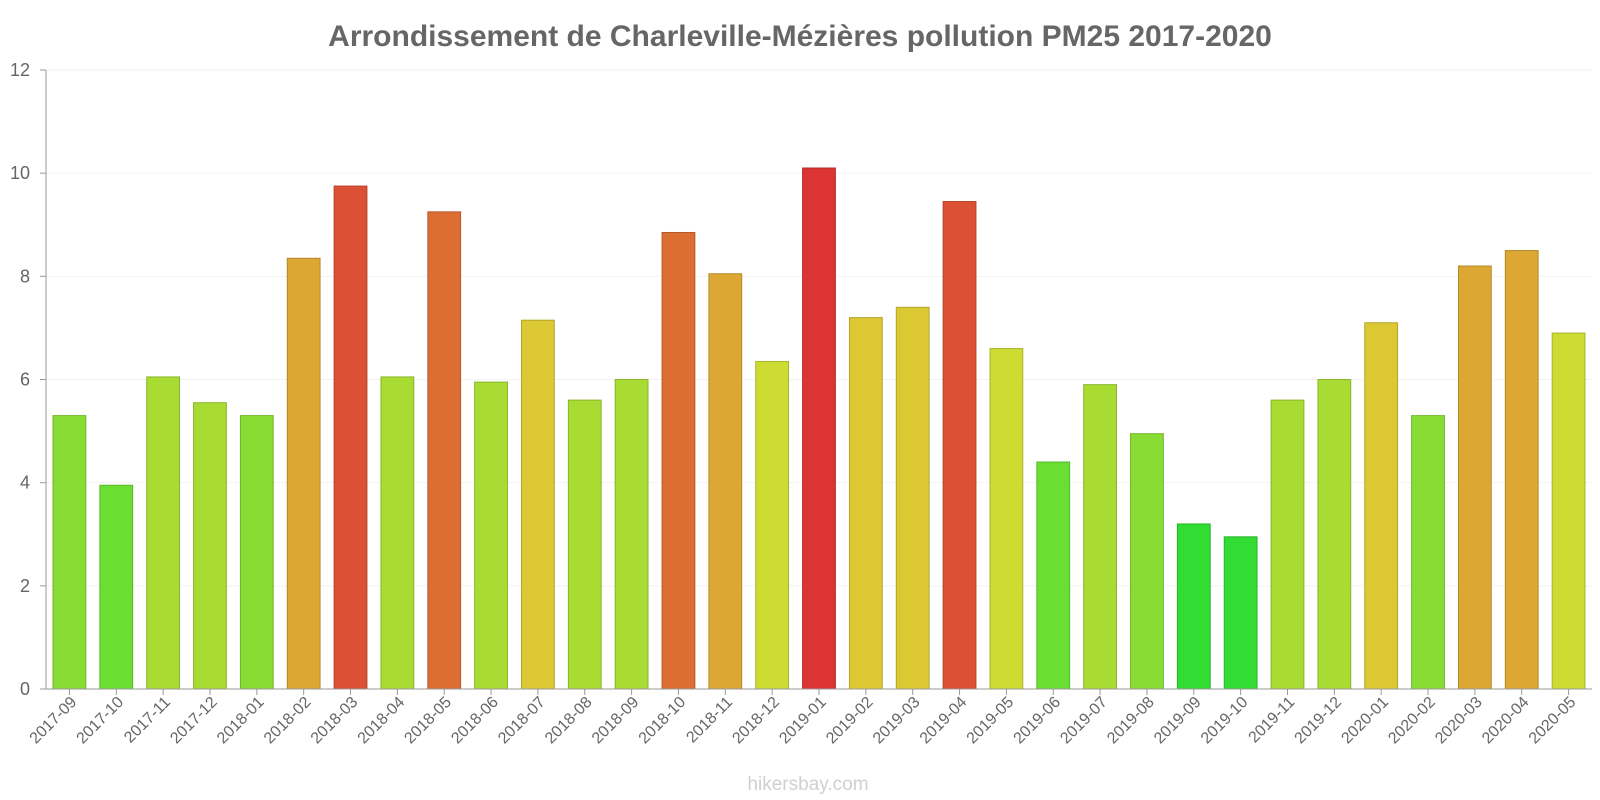  Describe the element at coordinates (475, 721) in the screenshot. I see `x-tick-label: 2018-06` at that location.